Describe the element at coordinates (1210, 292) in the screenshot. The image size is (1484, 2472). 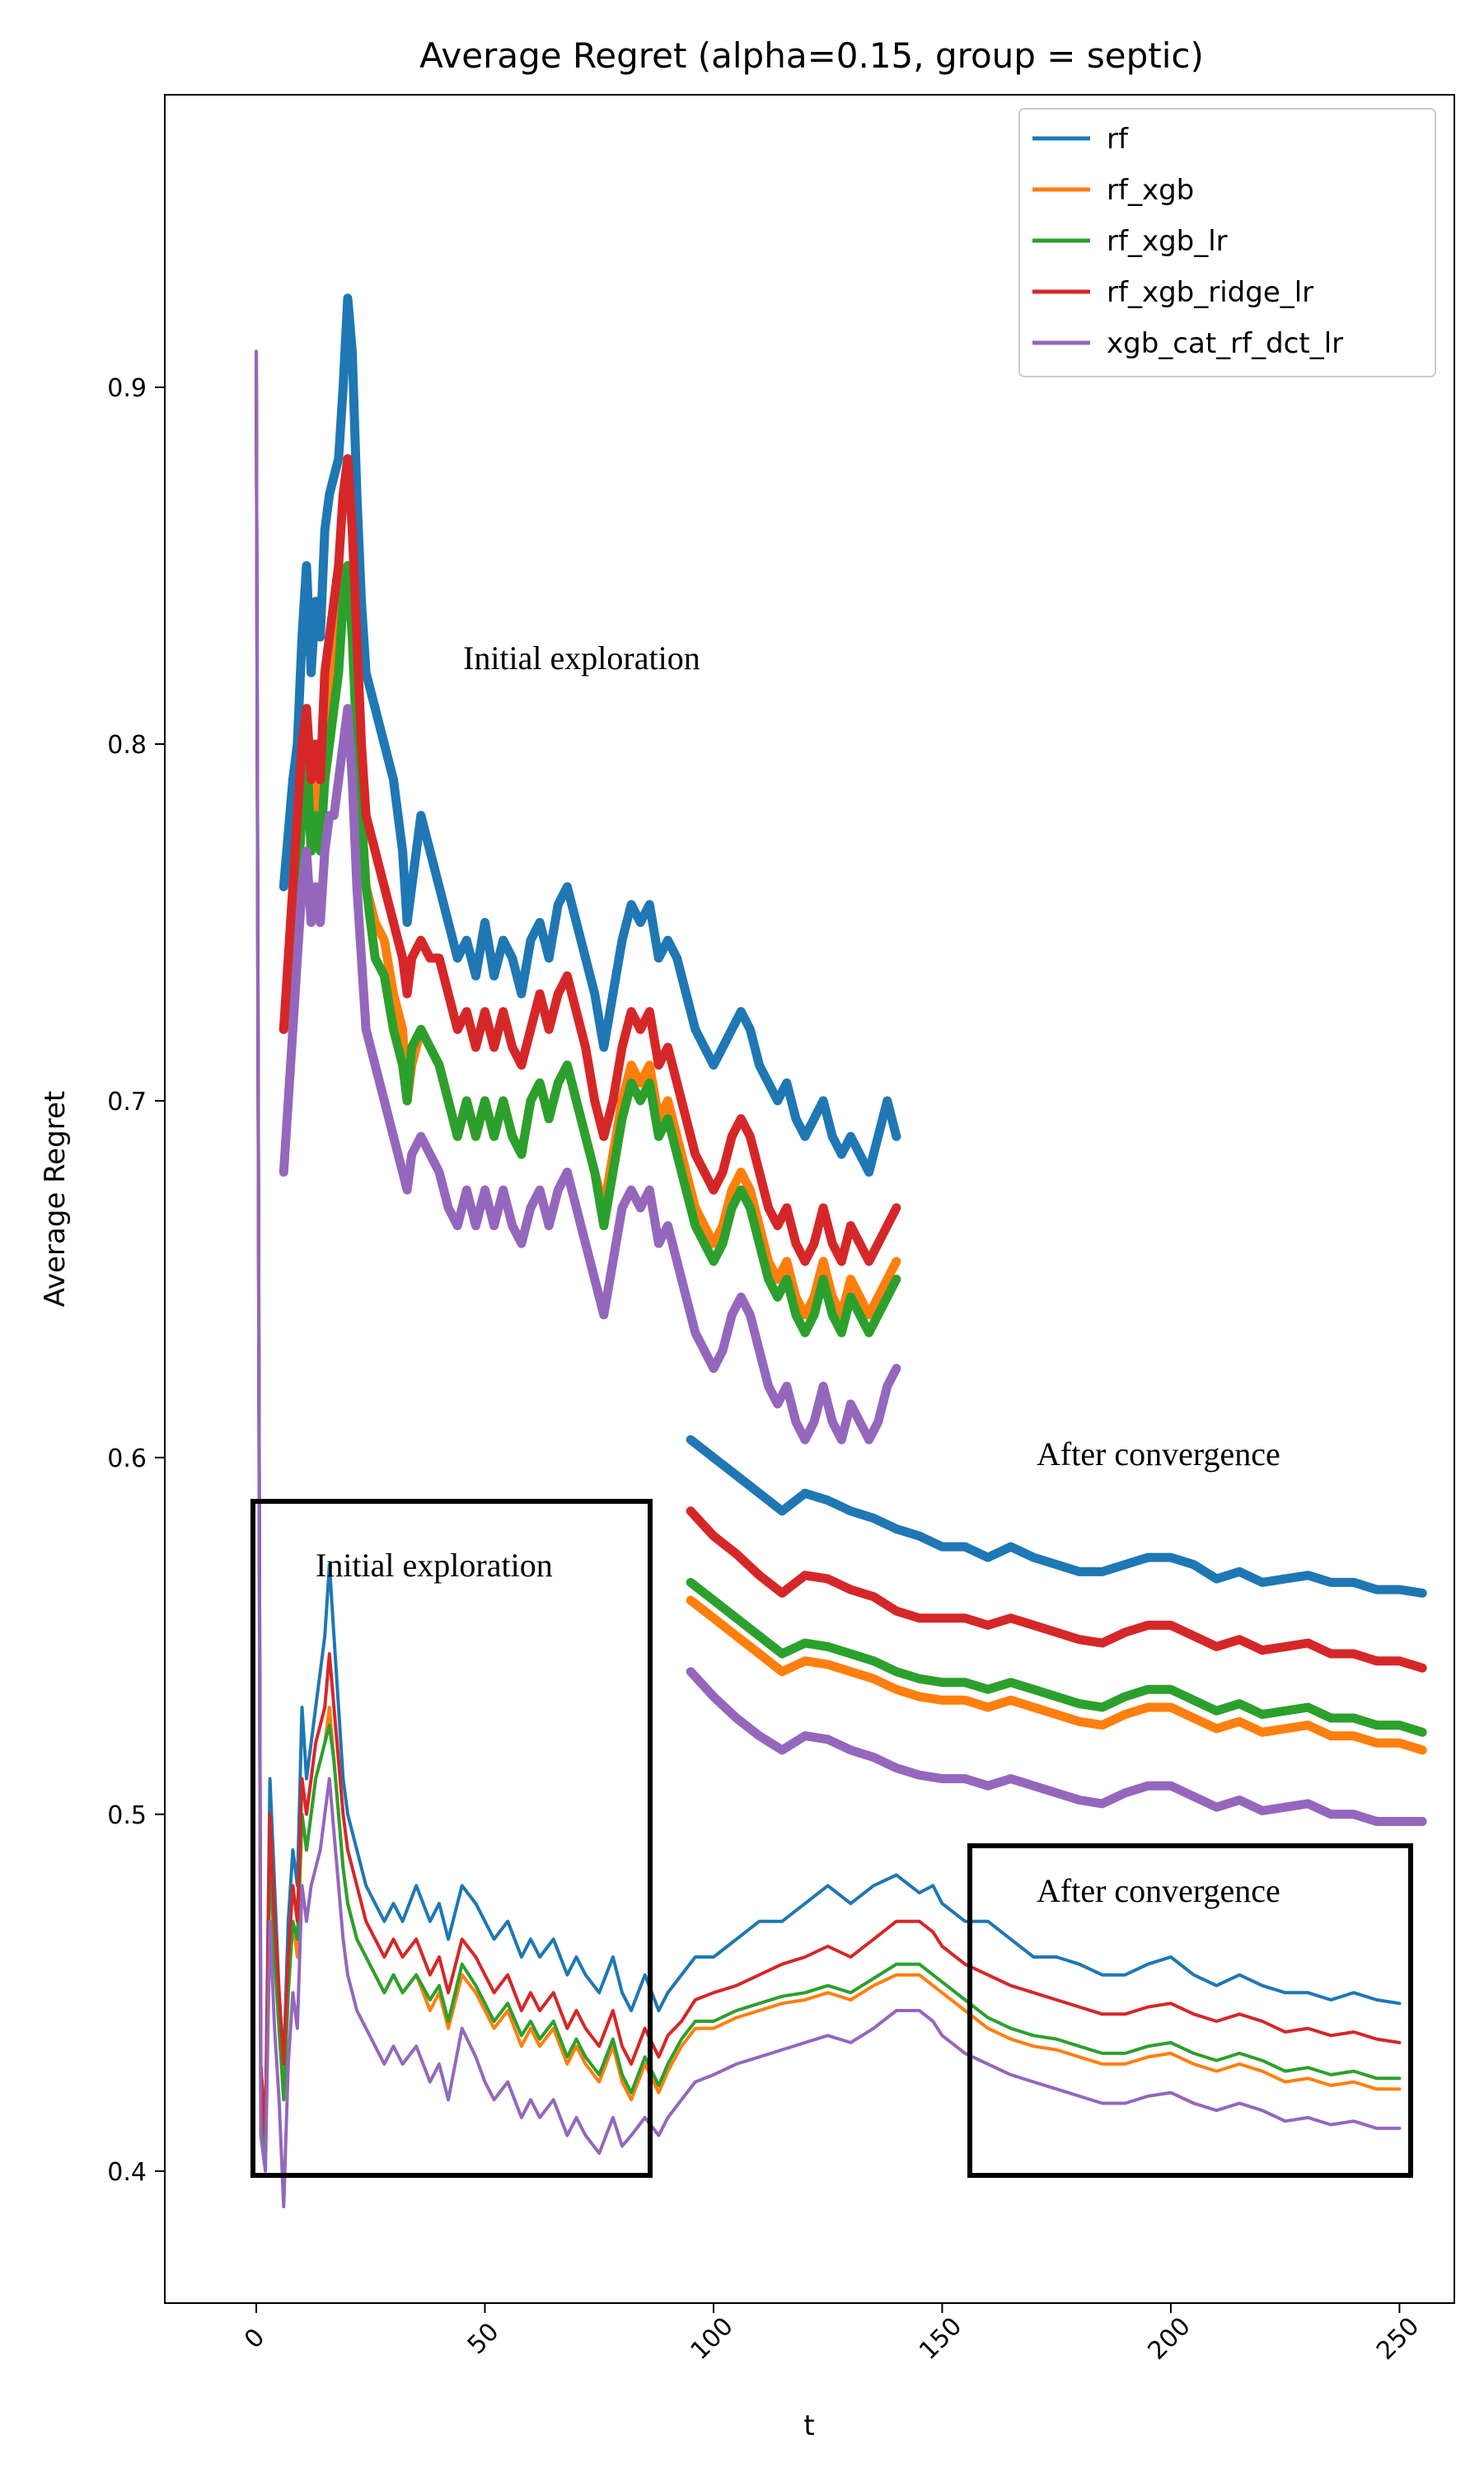
I see `legend-label-rf_xgb_ridge_lr: rf_xgb_ridge_lr` at that location.